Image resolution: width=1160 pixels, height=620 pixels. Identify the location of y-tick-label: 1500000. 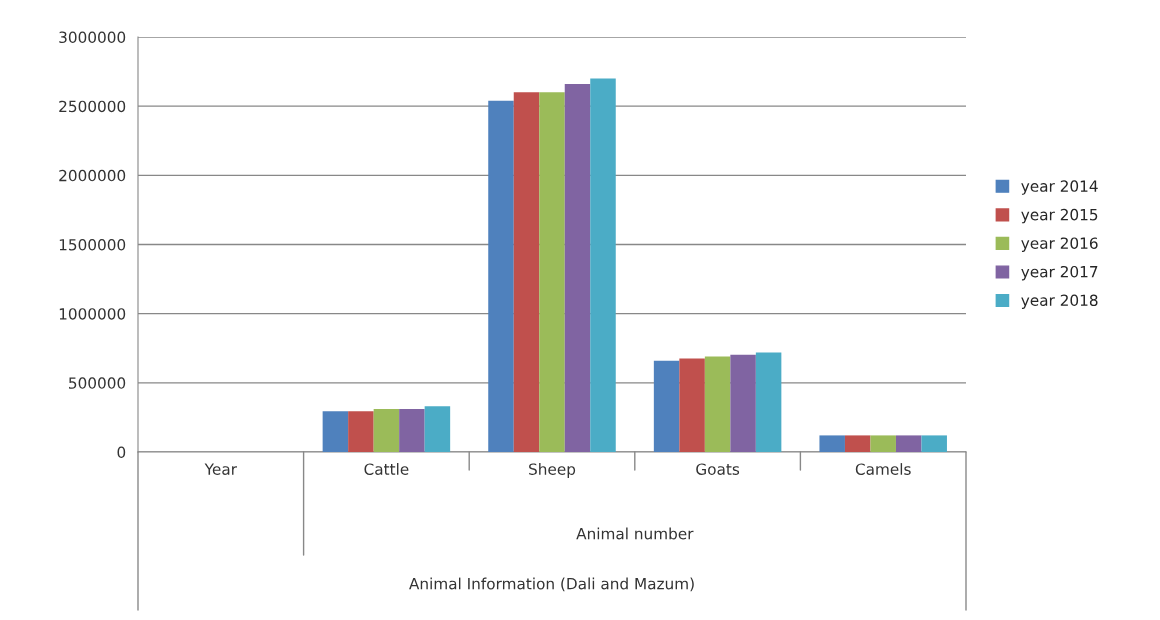
(92, 244).